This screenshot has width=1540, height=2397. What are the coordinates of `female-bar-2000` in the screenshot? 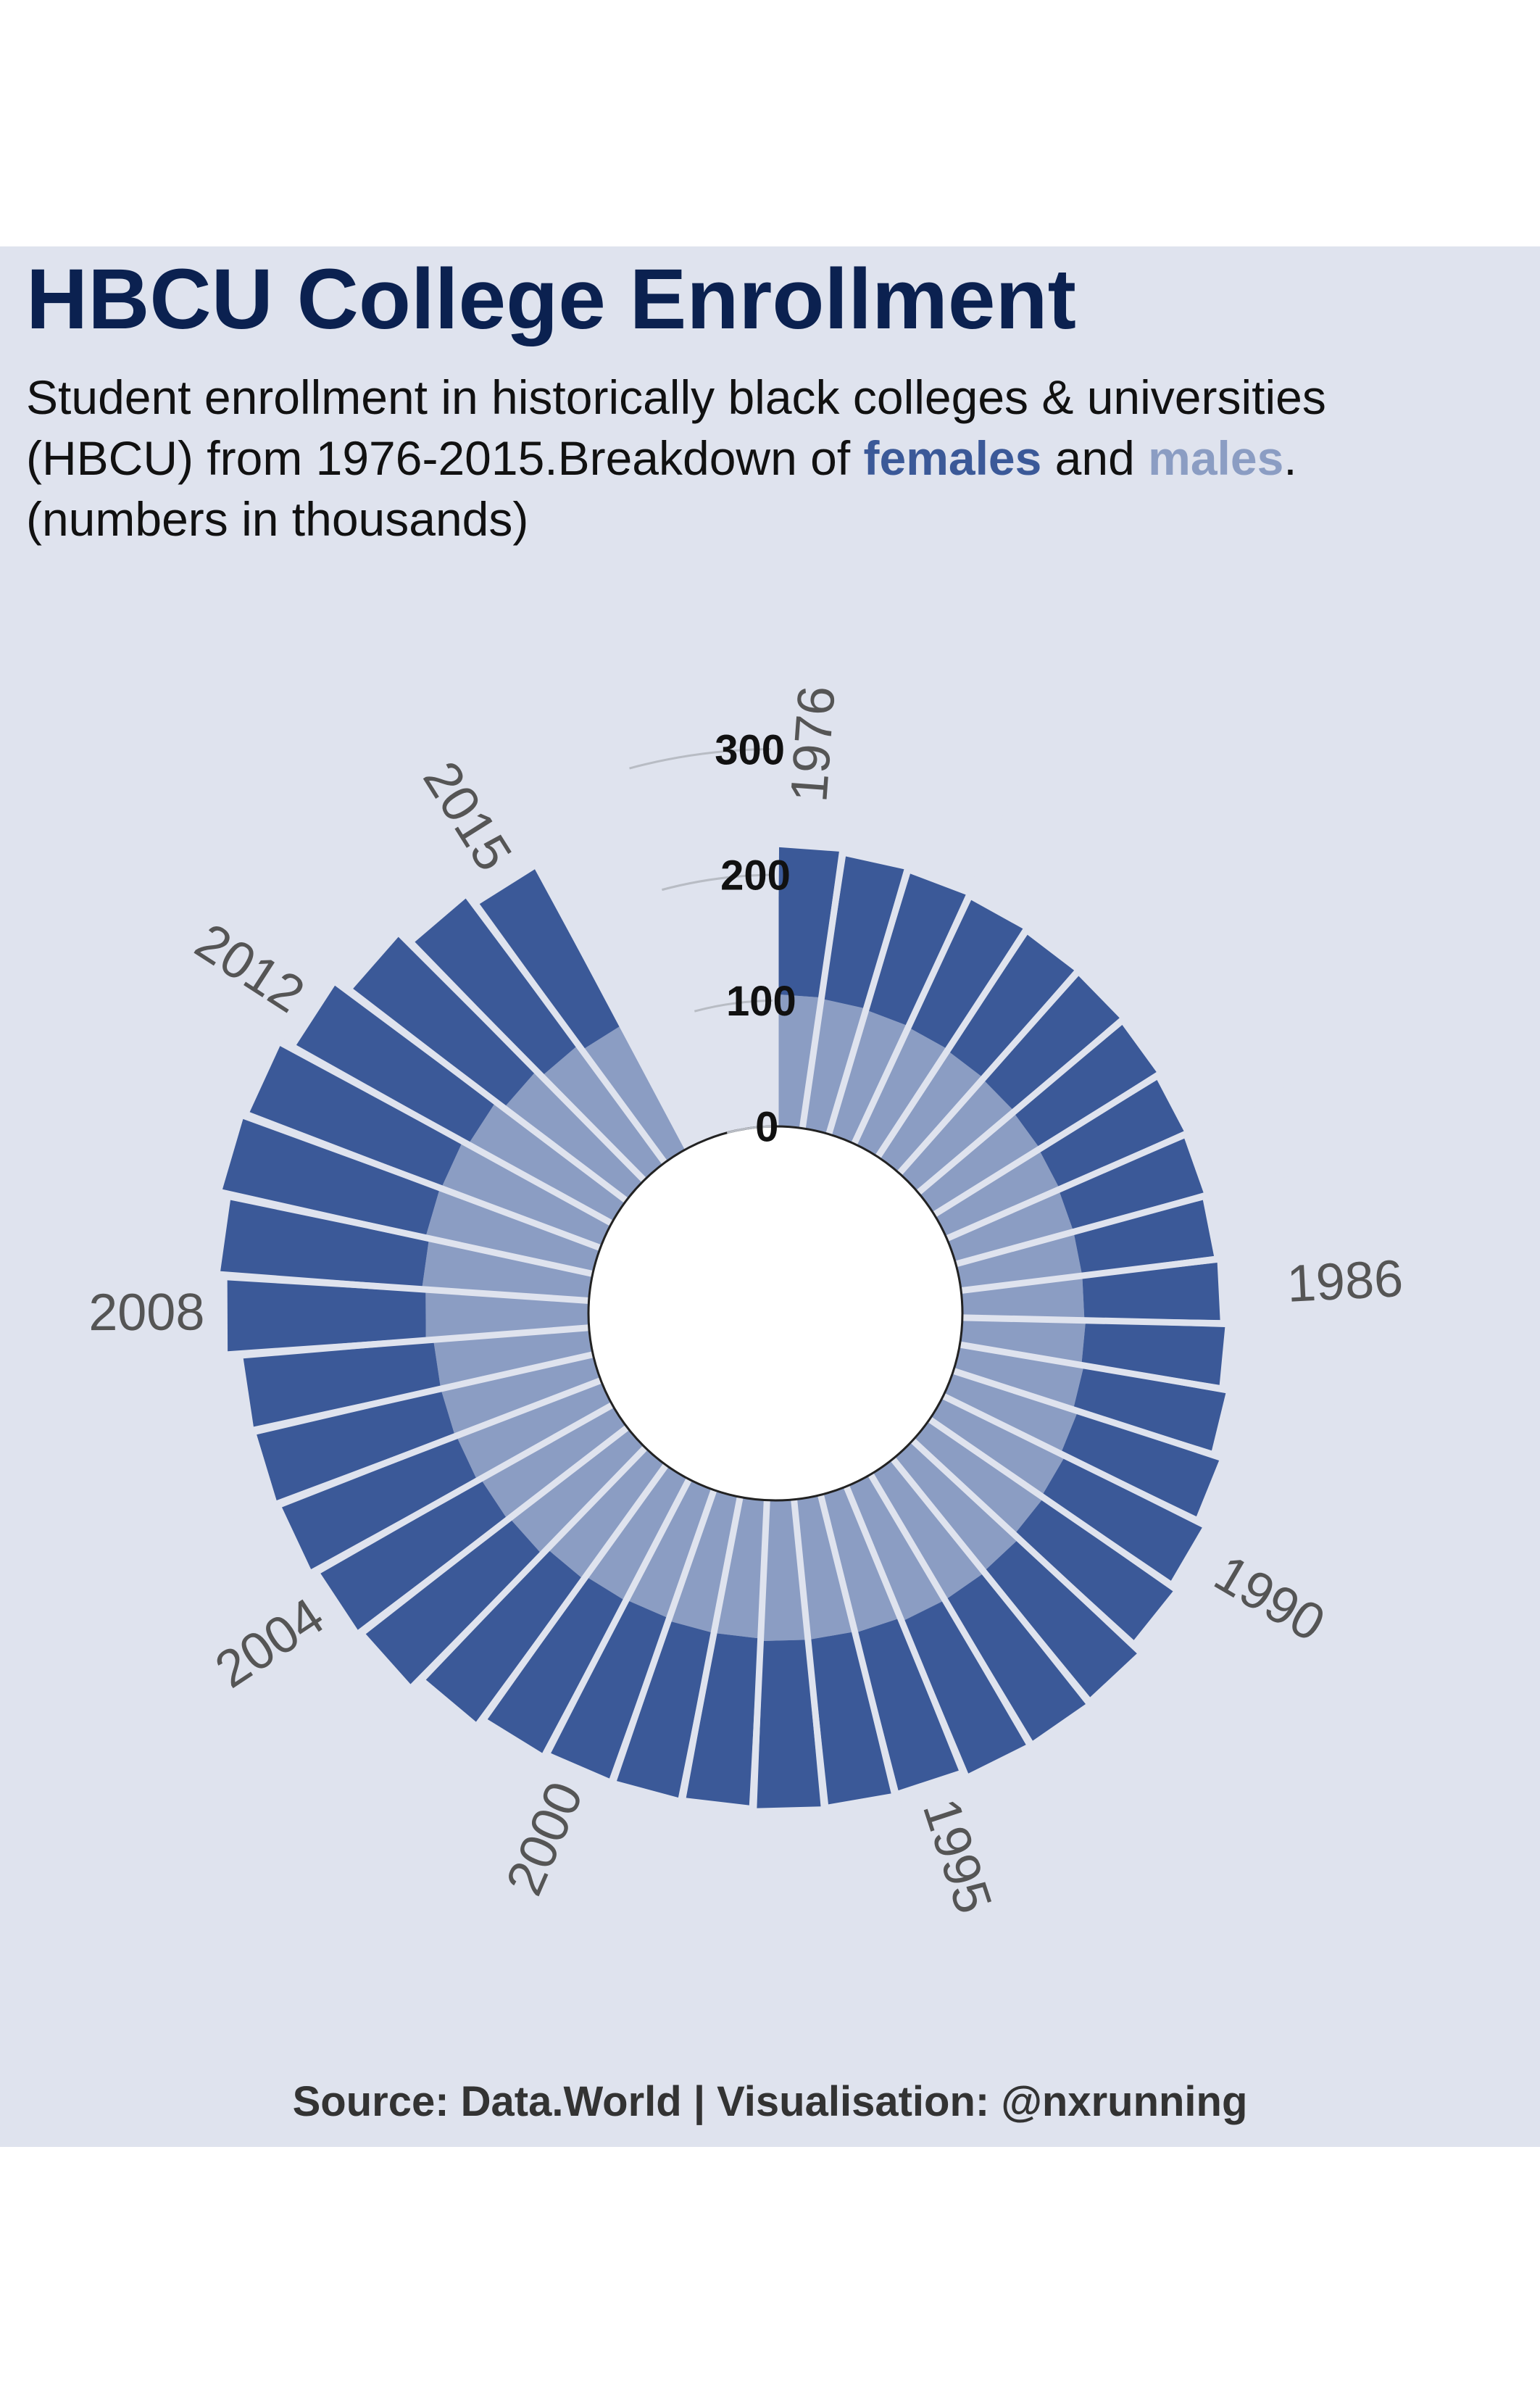 It's located at (609, 1689).